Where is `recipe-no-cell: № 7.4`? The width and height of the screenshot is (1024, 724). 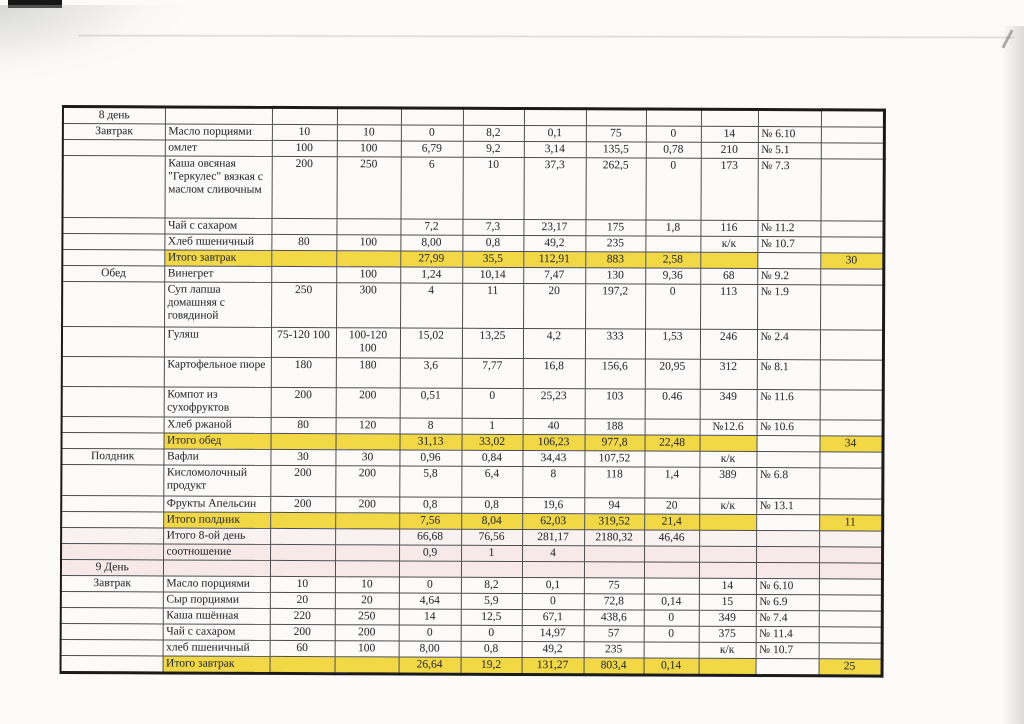 recipe-no-cell: № 7.4 is located at coordinates (787, 618).